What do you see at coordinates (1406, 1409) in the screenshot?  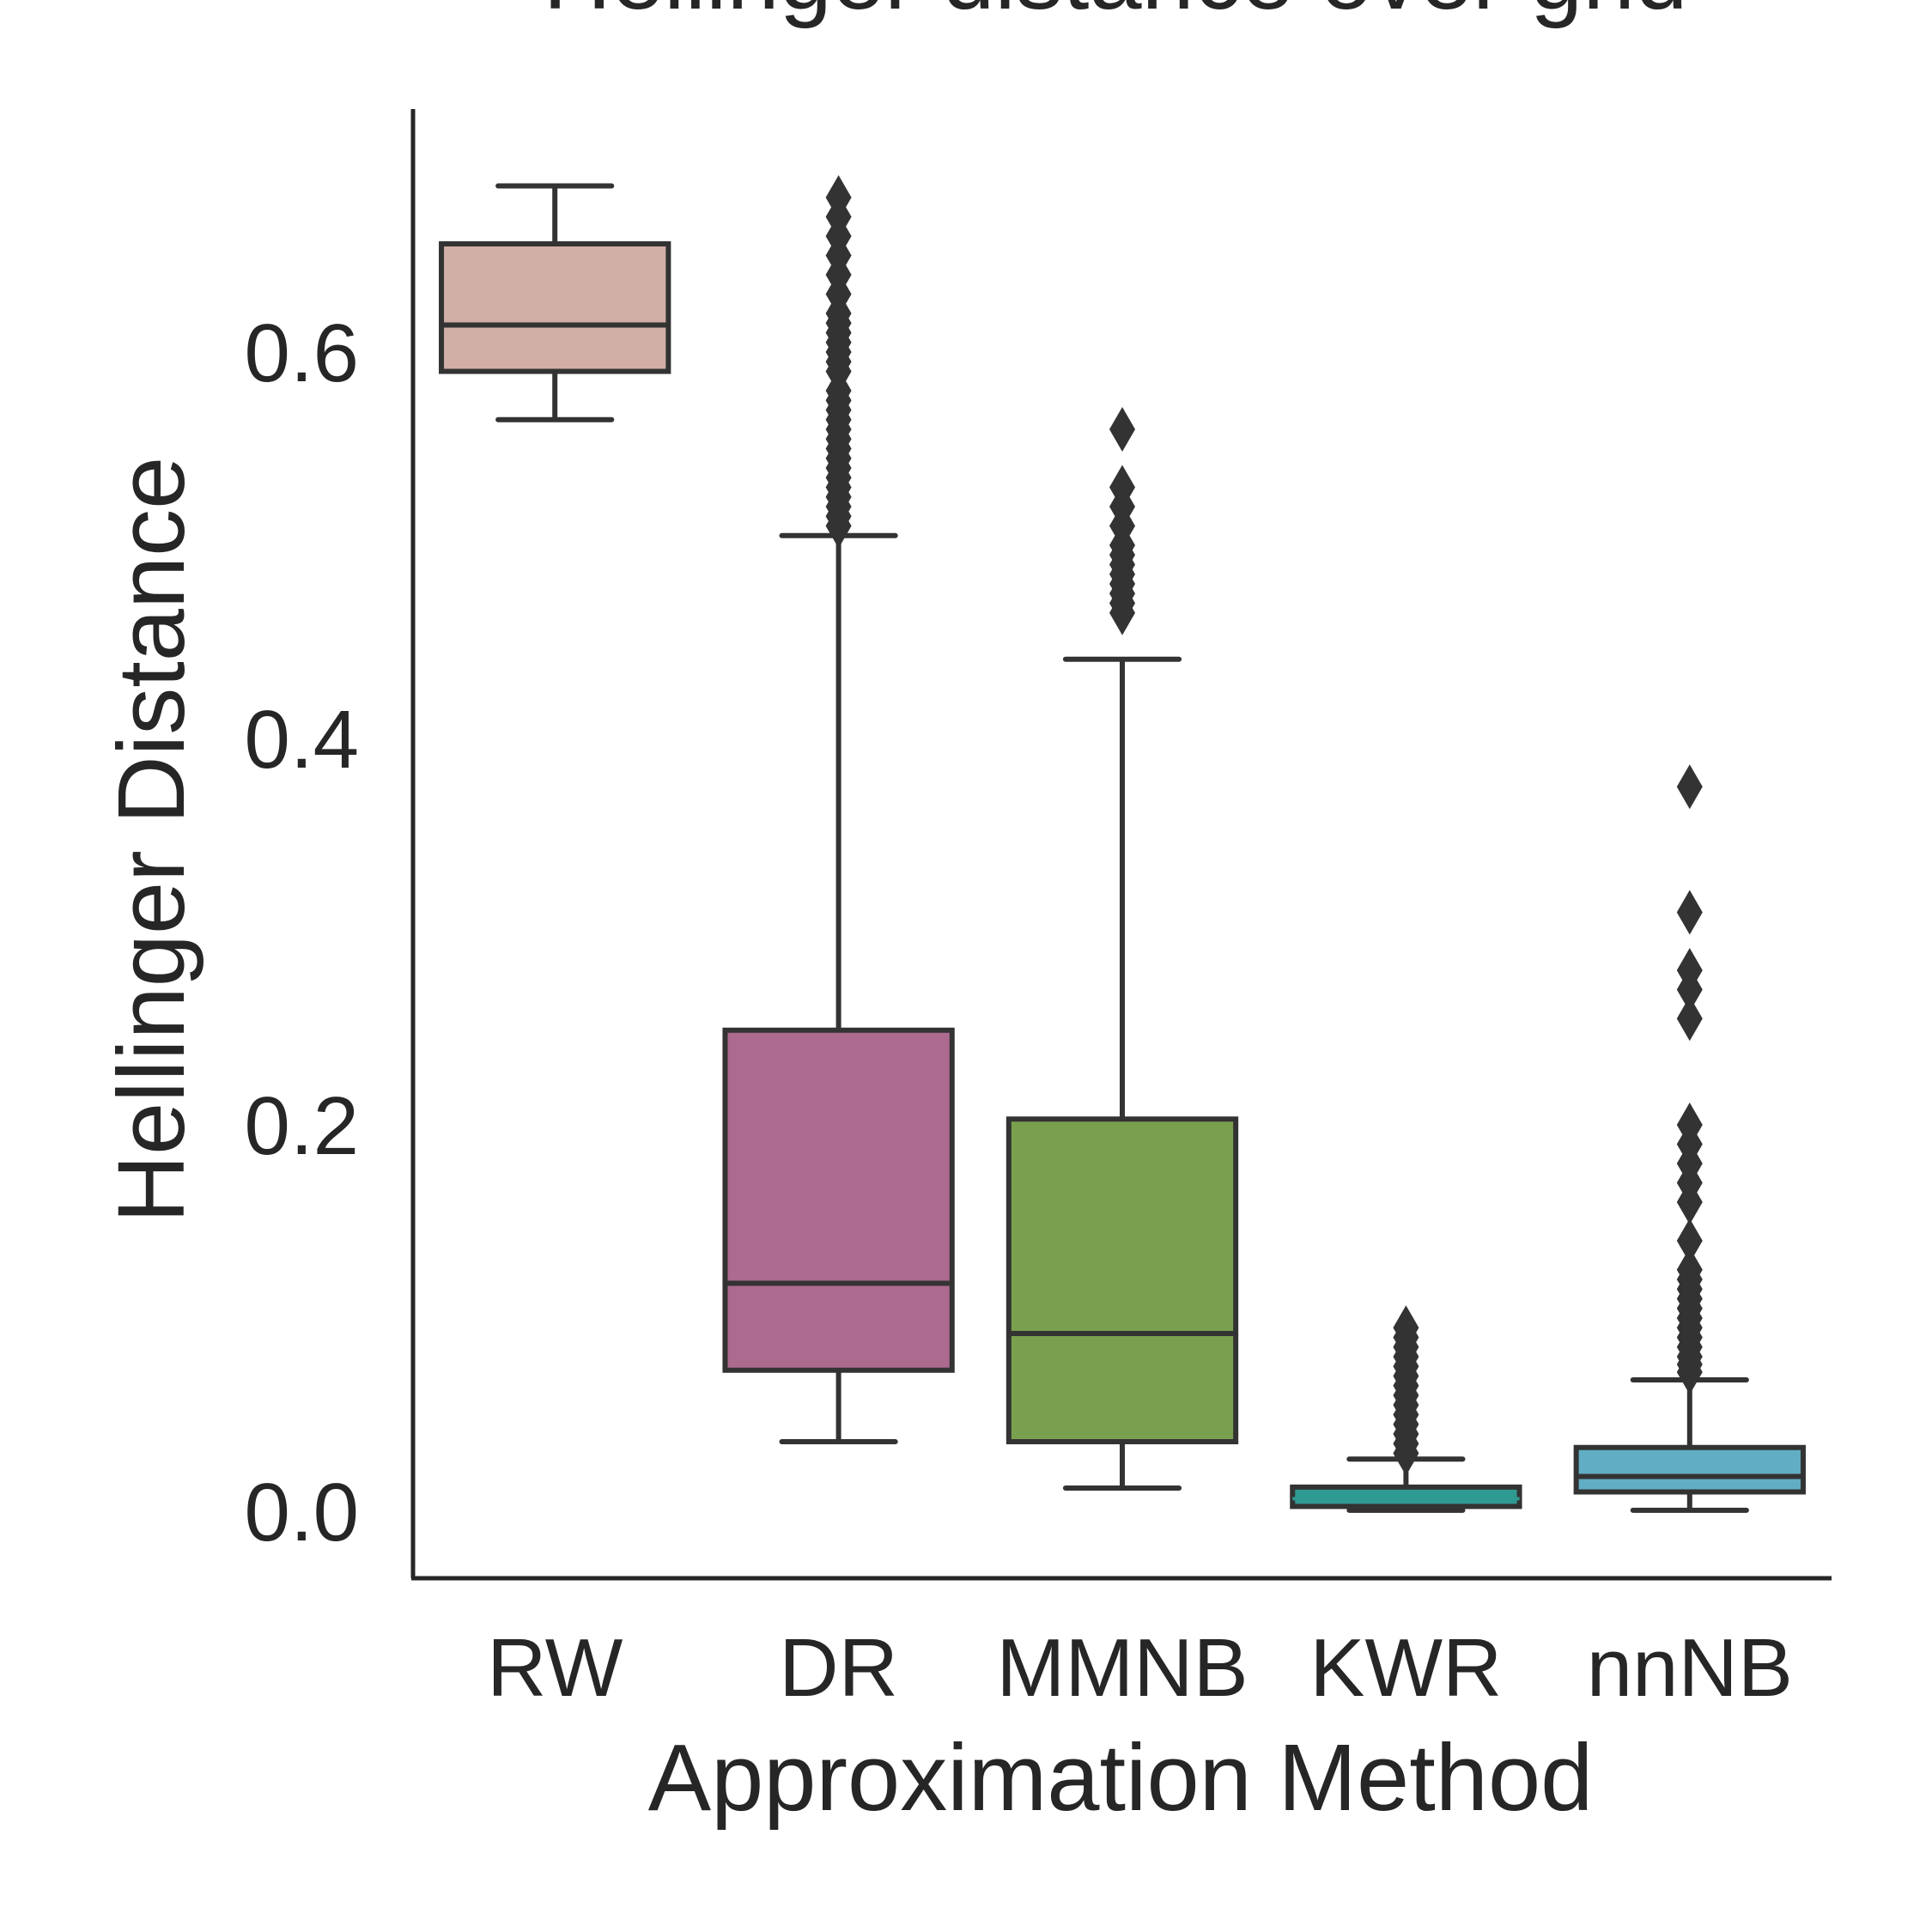 I see `box-group-kwr` at bounding box center [1406, 1409].